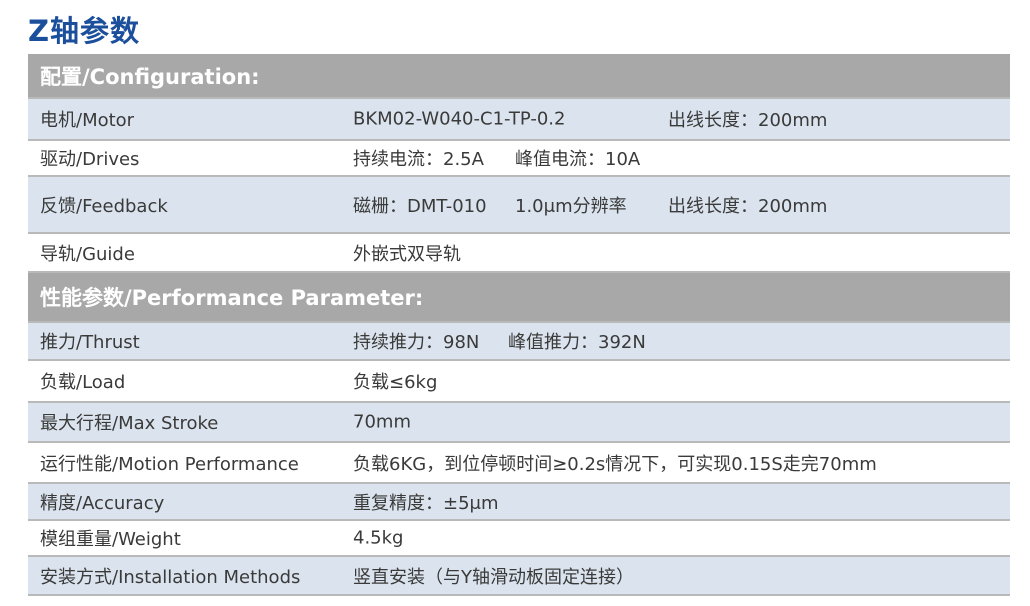 The height and width of the screenshot is (606, 1030). Describe the element at coordinates (169, 464) in the screenshot. I see `row-label: 运行性能/Motion Performance` at that location.